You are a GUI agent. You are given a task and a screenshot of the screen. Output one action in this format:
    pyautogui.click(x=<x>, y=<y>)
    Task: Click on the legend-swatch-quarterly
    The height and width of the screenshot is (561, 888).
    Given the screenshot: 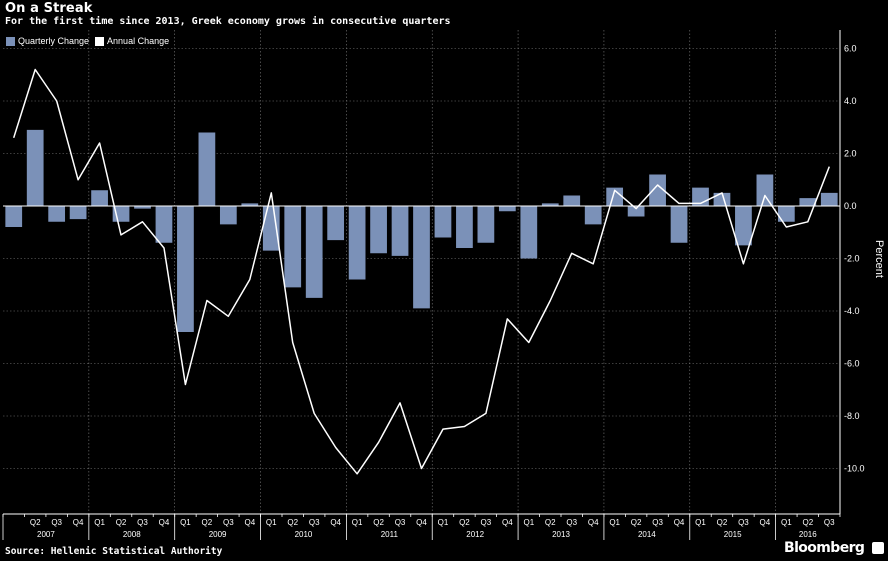 What is the action you would take?
    pyautogui.click(x=10, y=41)
    